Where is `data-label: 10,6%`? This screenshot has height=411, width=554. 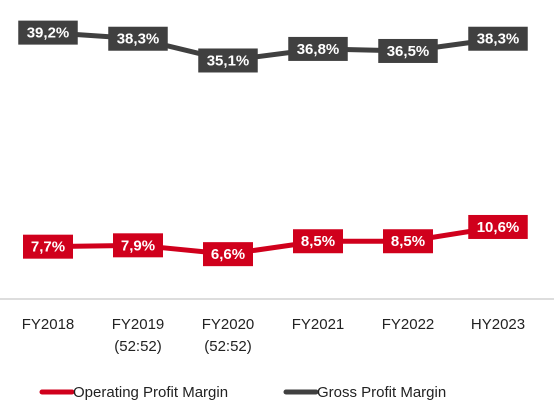 data-label: 10,6% is located at coordinates (498, 227).